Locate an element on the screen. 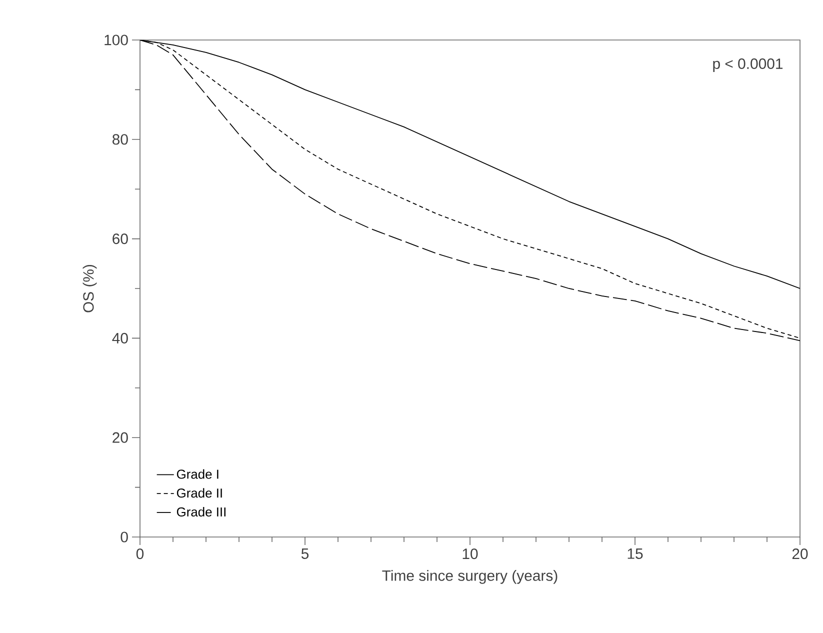  y-tick-label: 100 is located at coordinates (116, 40).